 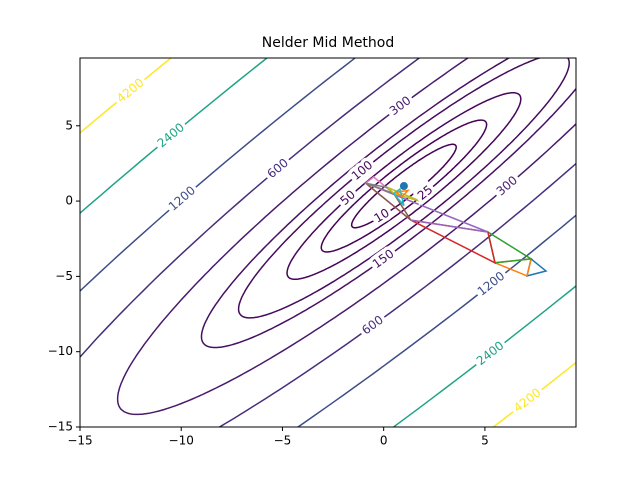 What do you see at coordinates (69, 125) in the screenshot?
I see `y-tick-label: 5` at bounding box center [69, 125].